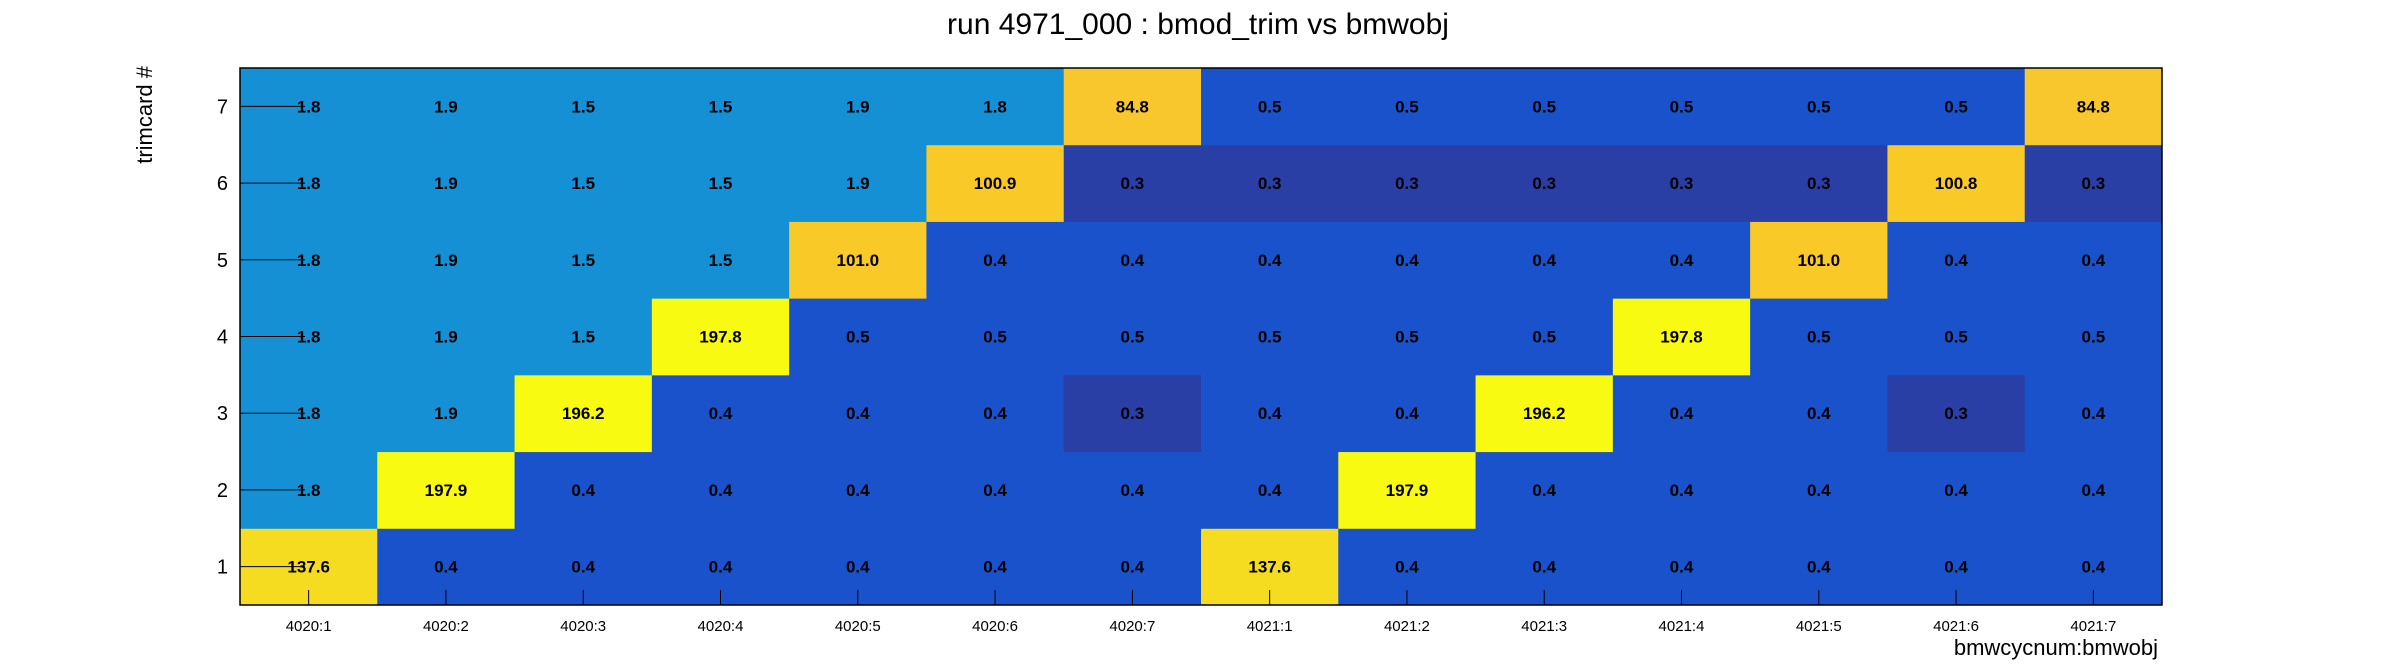 Image resolution: width=2396 pixels, height=672 pixels. I want to click on y-tick-label: 7, so click(222, 107).